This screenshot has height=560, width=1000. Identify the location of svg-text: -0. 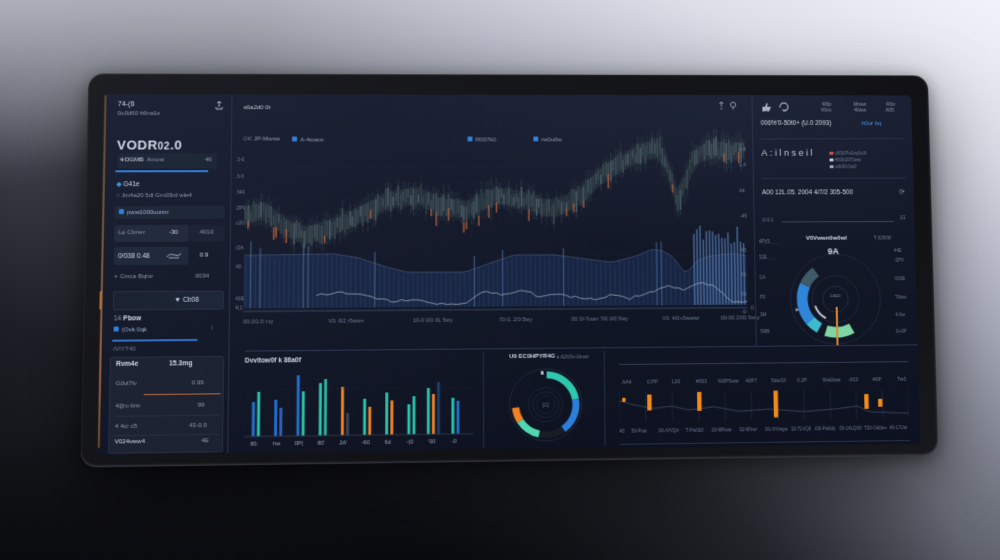
(454, 442).